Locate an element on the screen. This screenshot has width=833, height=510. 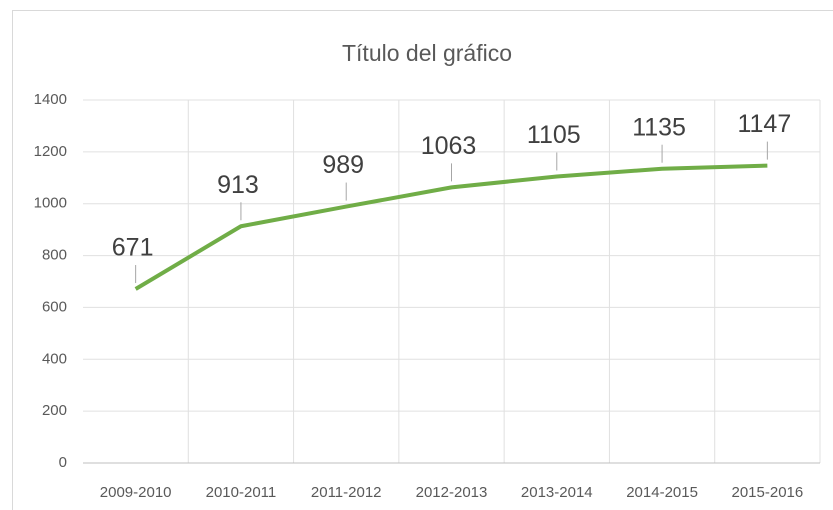
y-tick-label: 200 is located at coordinates (54, 410).